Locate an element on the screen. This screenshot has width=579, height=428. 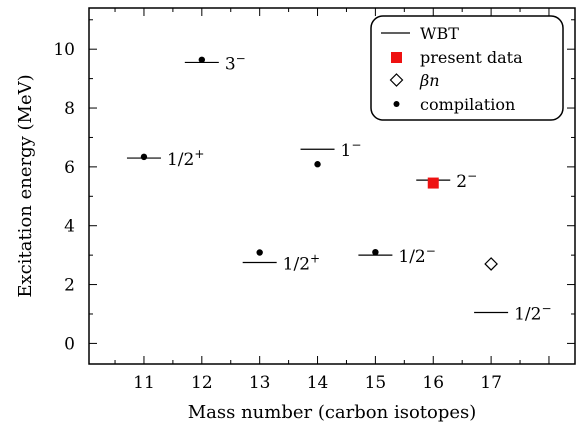
y-tick-label: 2 is located at coordinates (69, 286).